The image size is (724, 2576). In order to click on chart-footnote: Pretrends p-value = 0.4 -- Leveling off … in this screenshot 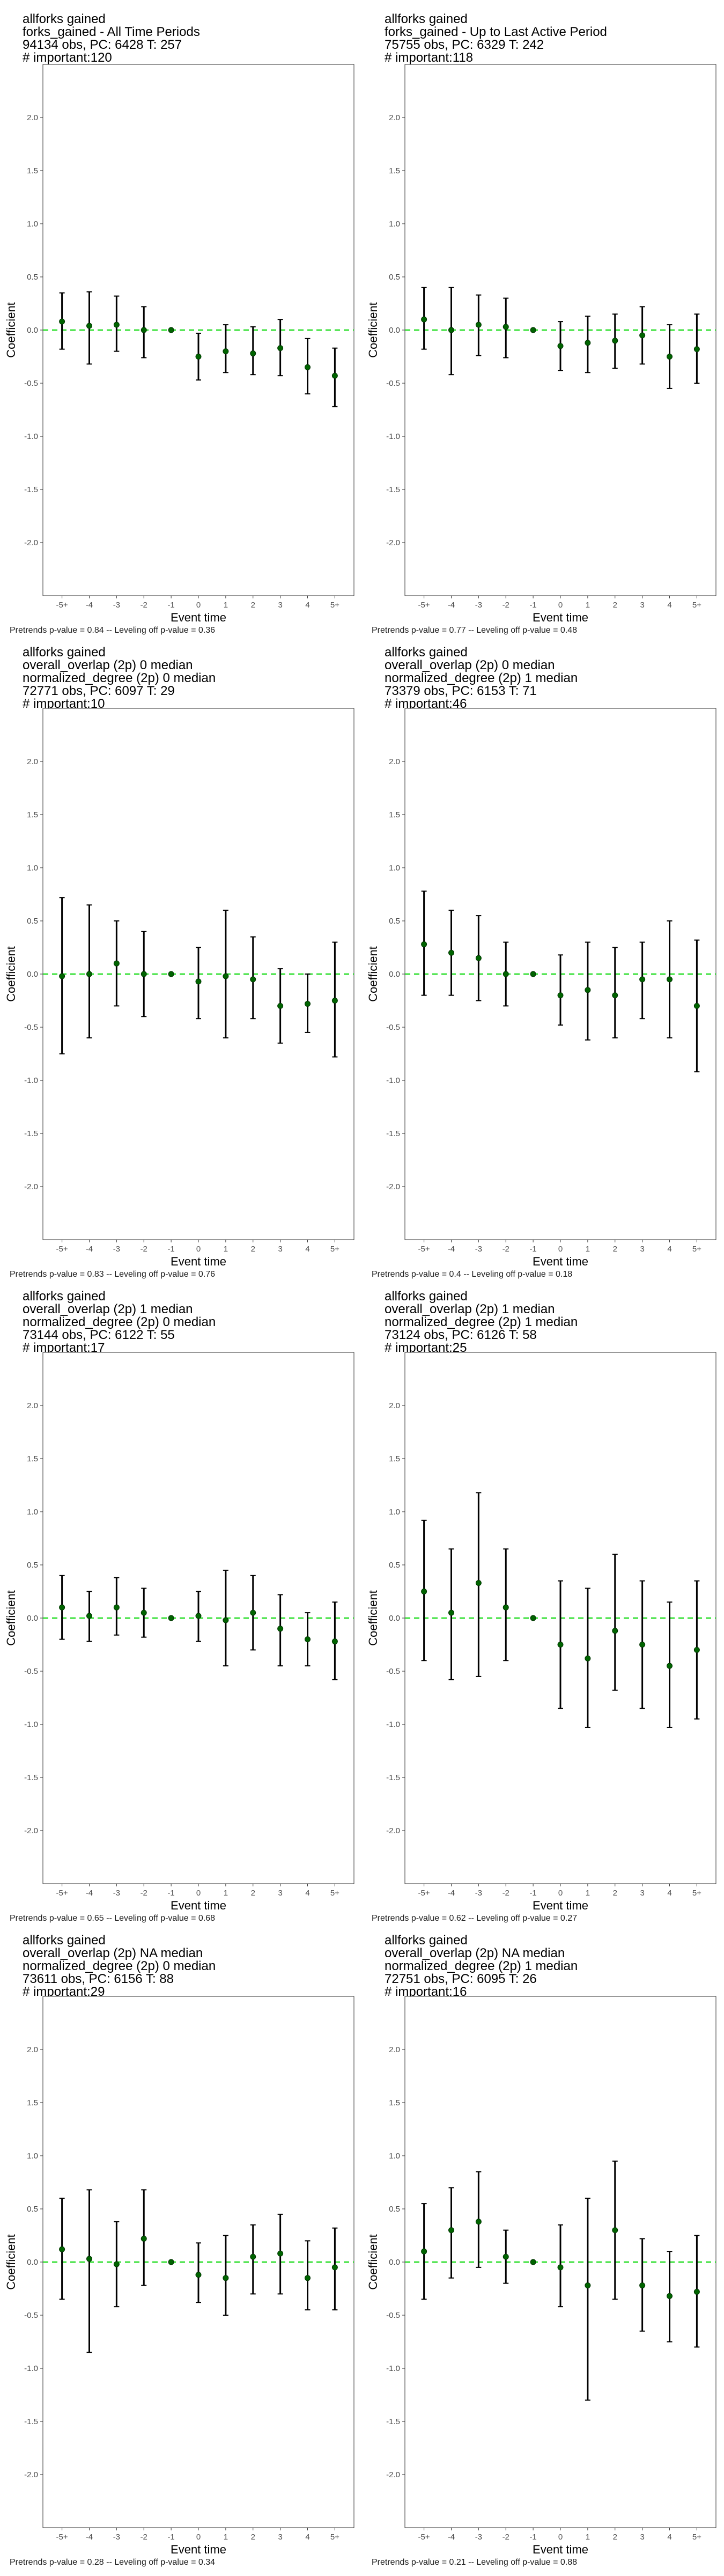, I will do `click(472, 1274)`.